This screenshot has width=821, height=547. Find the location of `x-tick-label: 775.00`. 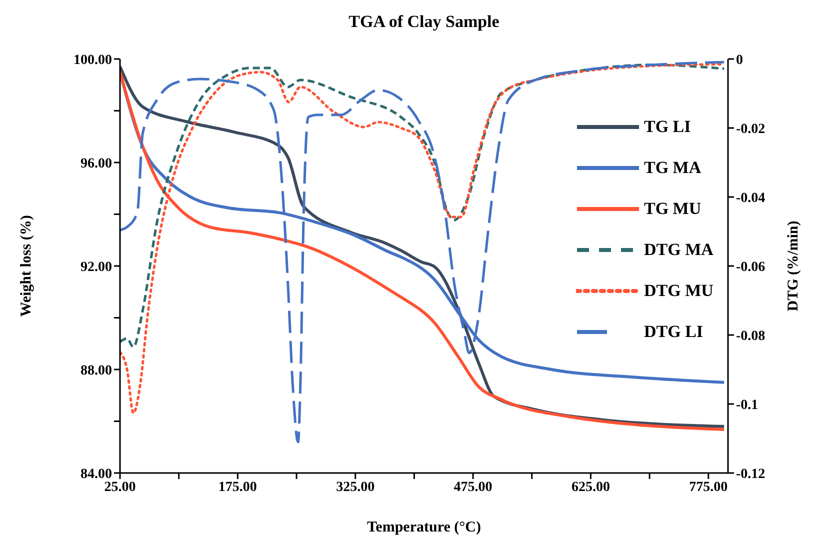

x-tick-label: 775.00 is located at coordinates (708, 487).